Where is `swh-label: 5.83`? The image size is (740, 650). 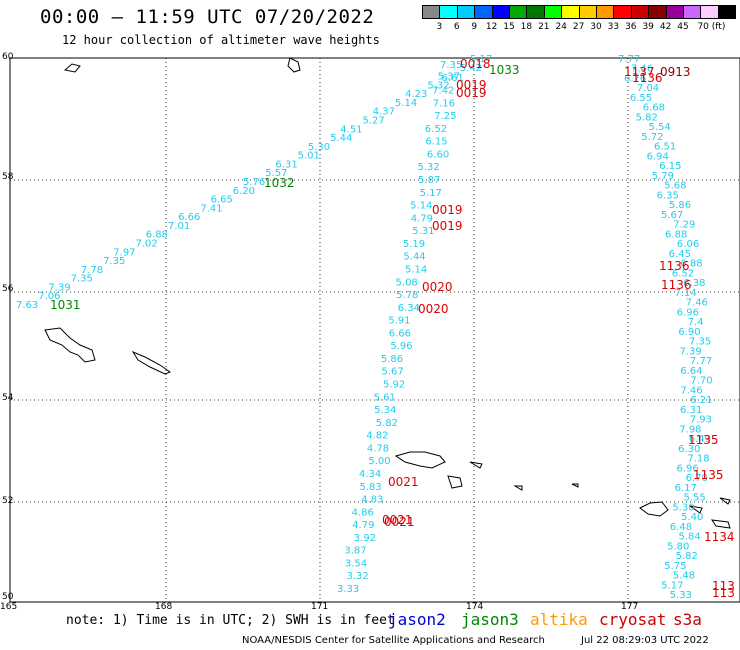 swh-label: 5.83 is located at coordinates (371, 487).